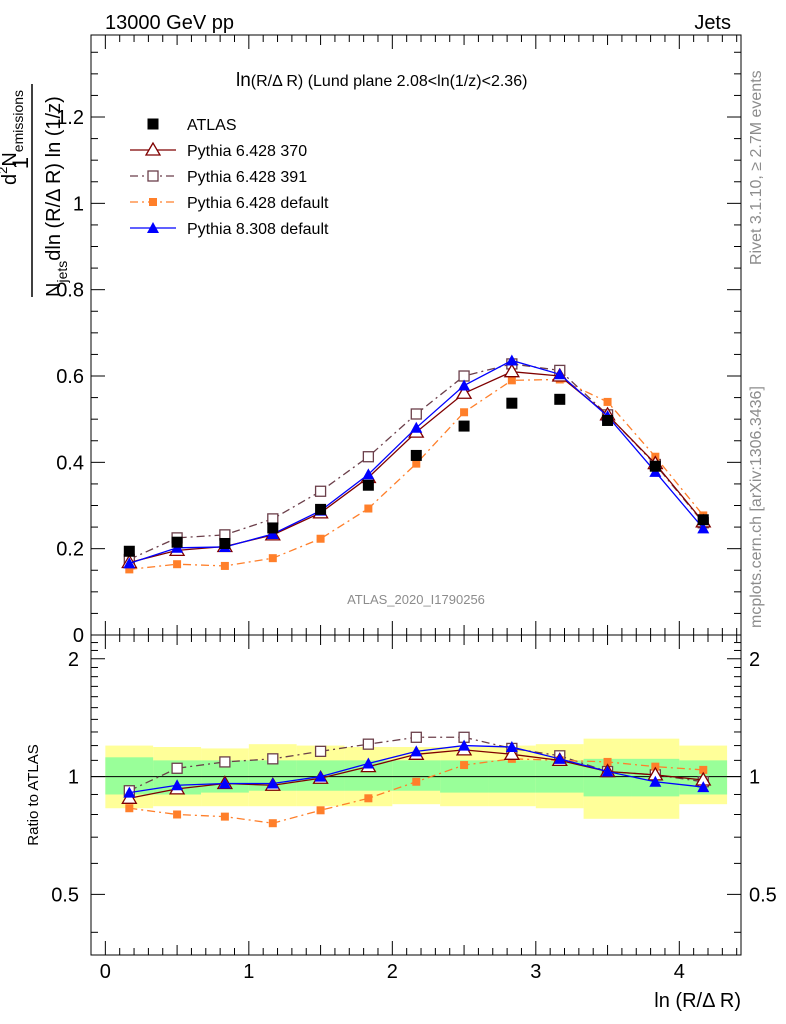 The width and height of the screenshot is (786, 1024). What do you see at coordinates (416, 768) in the screenshot?
I see `ratio-series-pythia-8-308-default` at bounding box center [416, 768].